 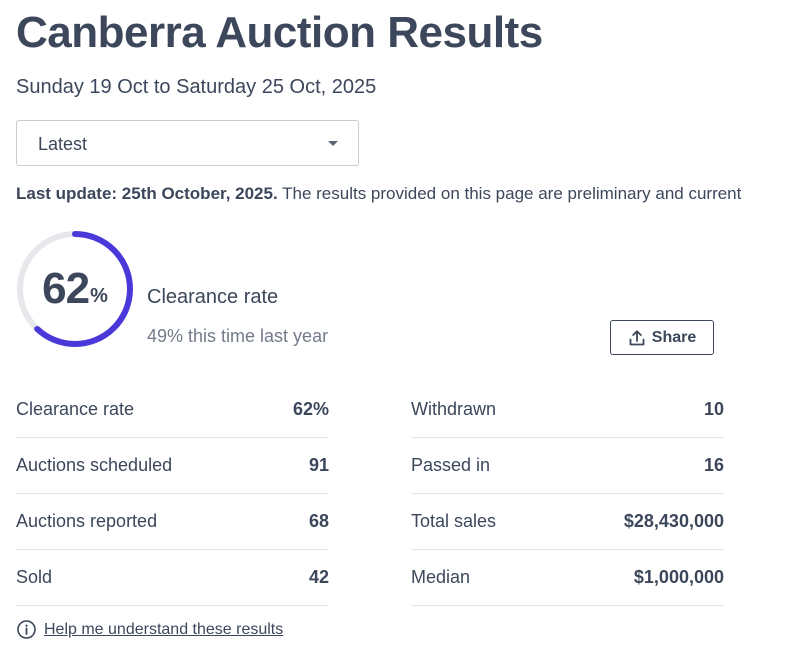 What do you see at coordinates (75, 409) in the screenshot?
I see `stat-label: Clearance rate` at bounding box center [75, 409].